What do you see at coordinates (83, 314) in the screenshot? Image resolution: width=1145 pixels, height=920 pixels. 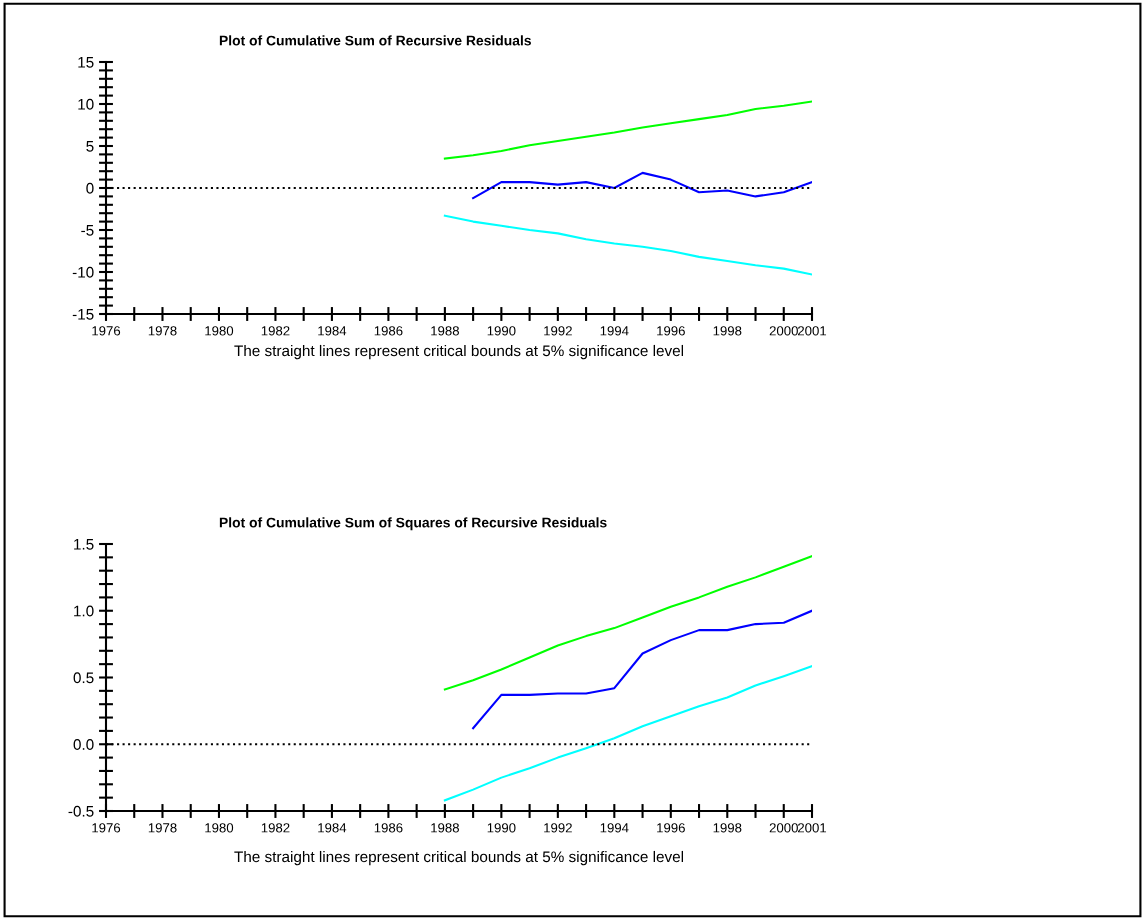 I see `y-tick-label: -15` at bounding box center [83, 314].